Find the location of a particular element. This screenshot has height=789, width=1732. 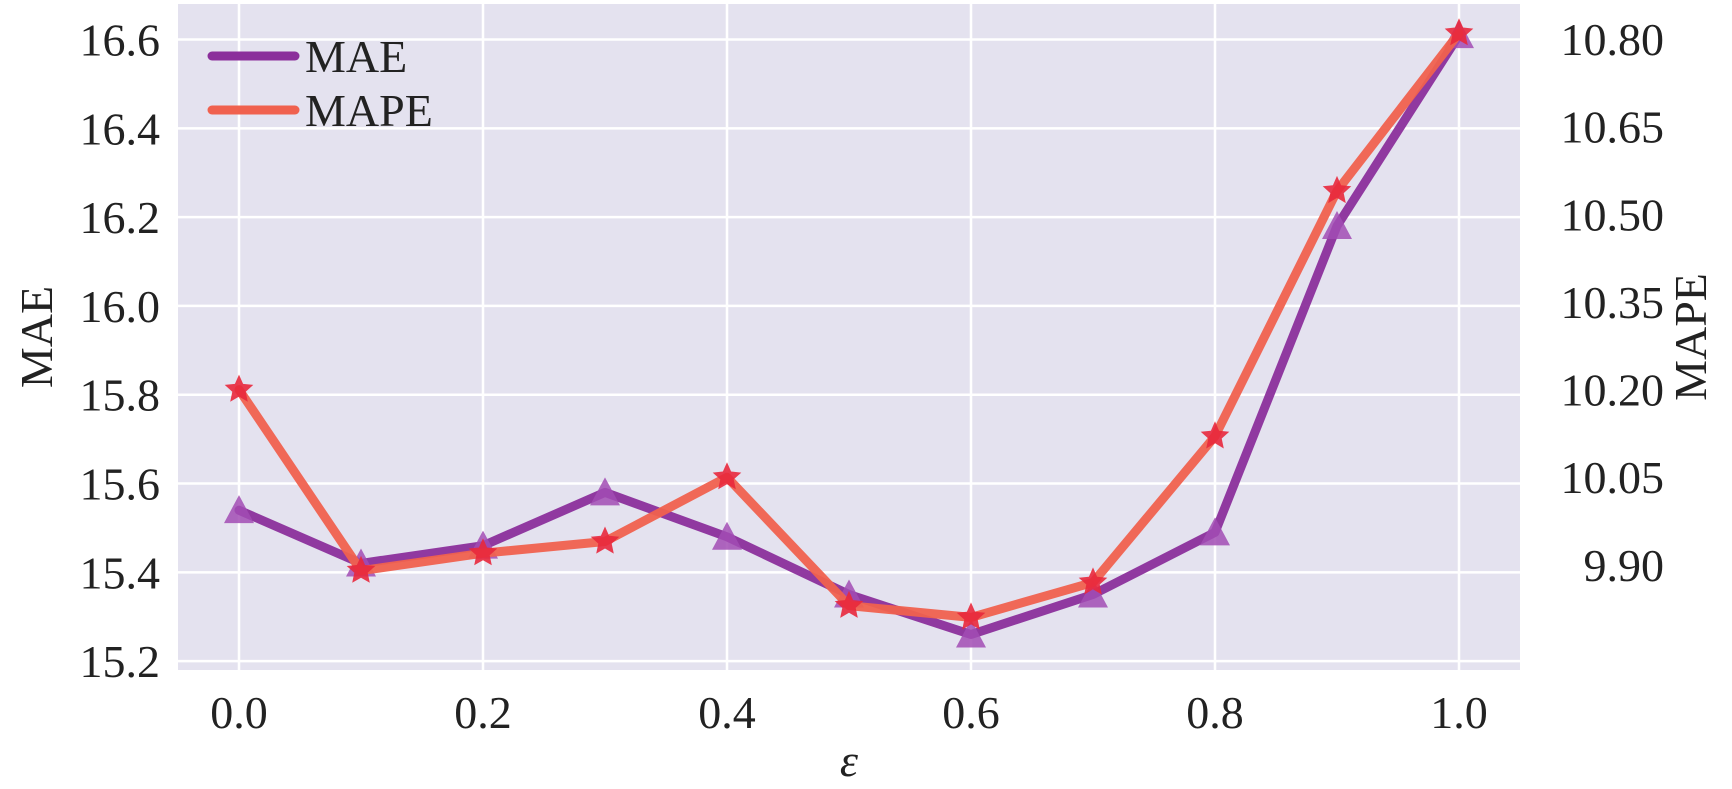

y-right-tick-label: 9.90 is located at coordinates (1624, 565).